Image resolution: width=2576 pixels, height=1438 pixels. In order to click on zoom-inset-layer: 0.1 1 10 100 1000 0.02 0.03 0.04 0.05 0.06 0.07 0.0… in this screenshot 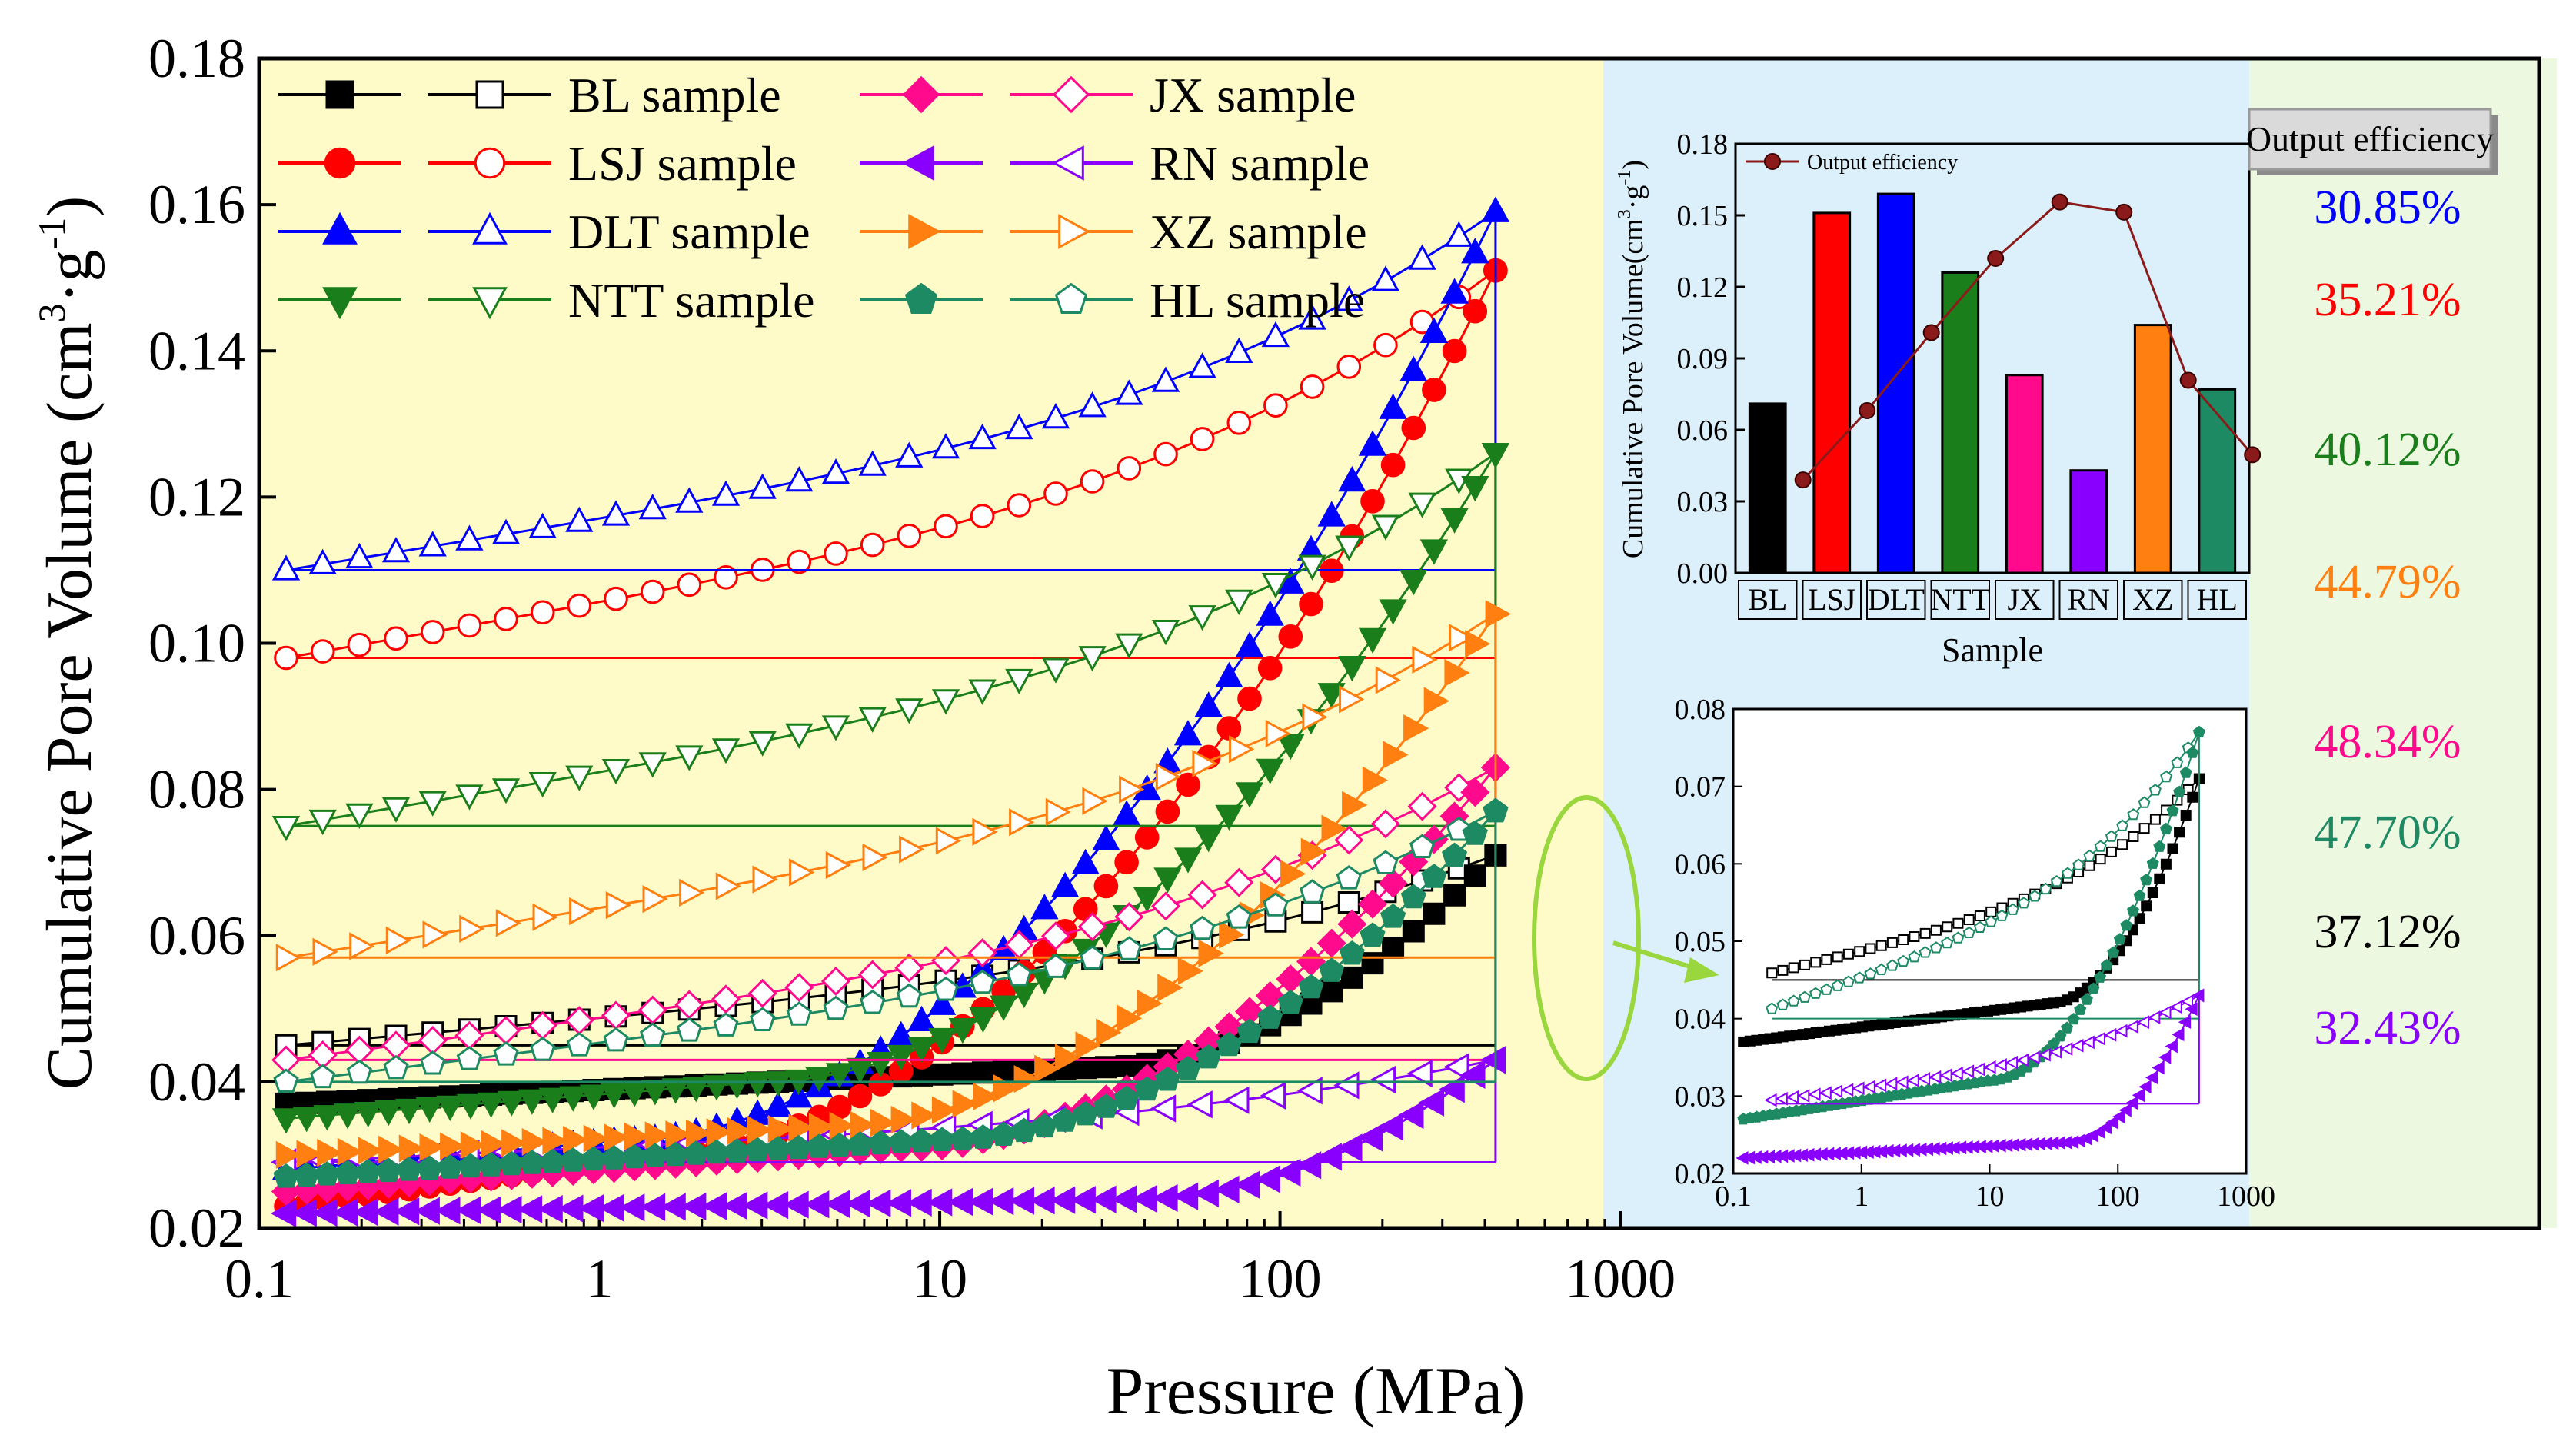, I will do `click(1975, 954)`.